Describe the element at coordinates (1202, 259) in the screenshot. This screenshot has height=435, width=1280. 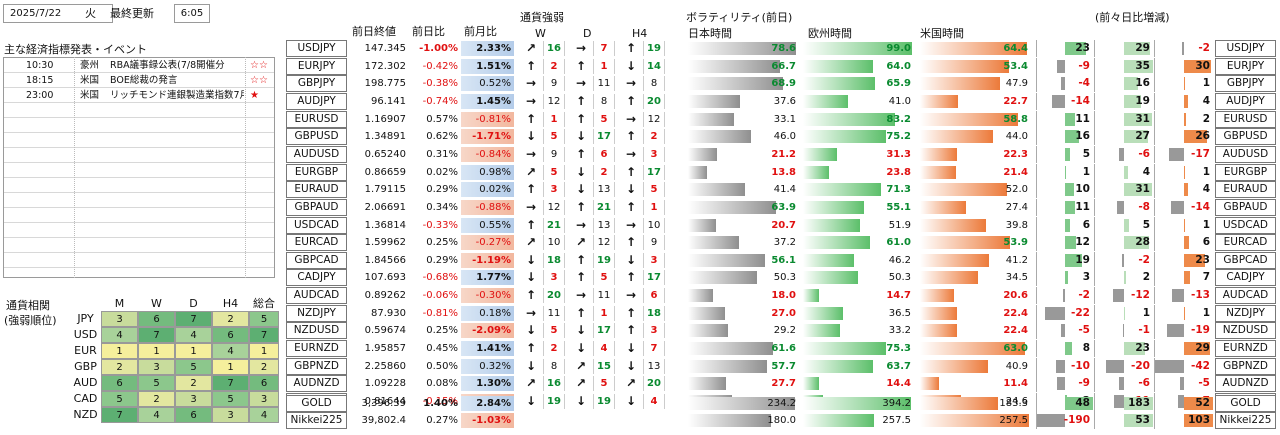
I see `diff-value: 23` at that location.